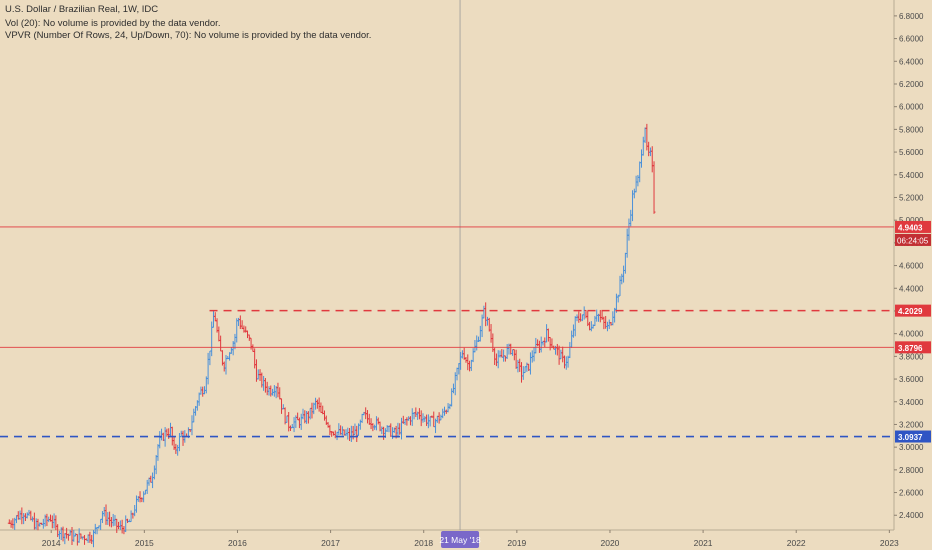  I want to click on time-tick-label: 2019, so click(516, 543).